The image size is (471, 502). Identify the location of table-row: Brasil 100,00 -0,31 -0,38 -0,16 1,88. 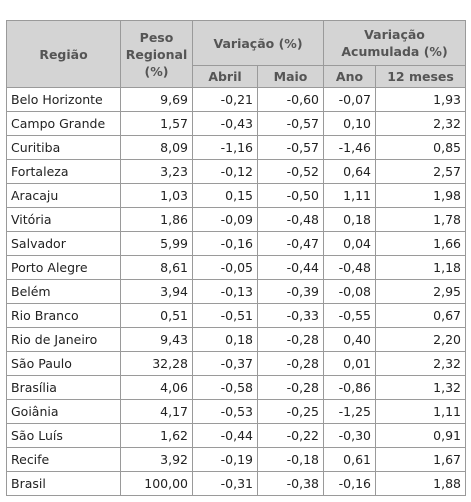
(236, 483).